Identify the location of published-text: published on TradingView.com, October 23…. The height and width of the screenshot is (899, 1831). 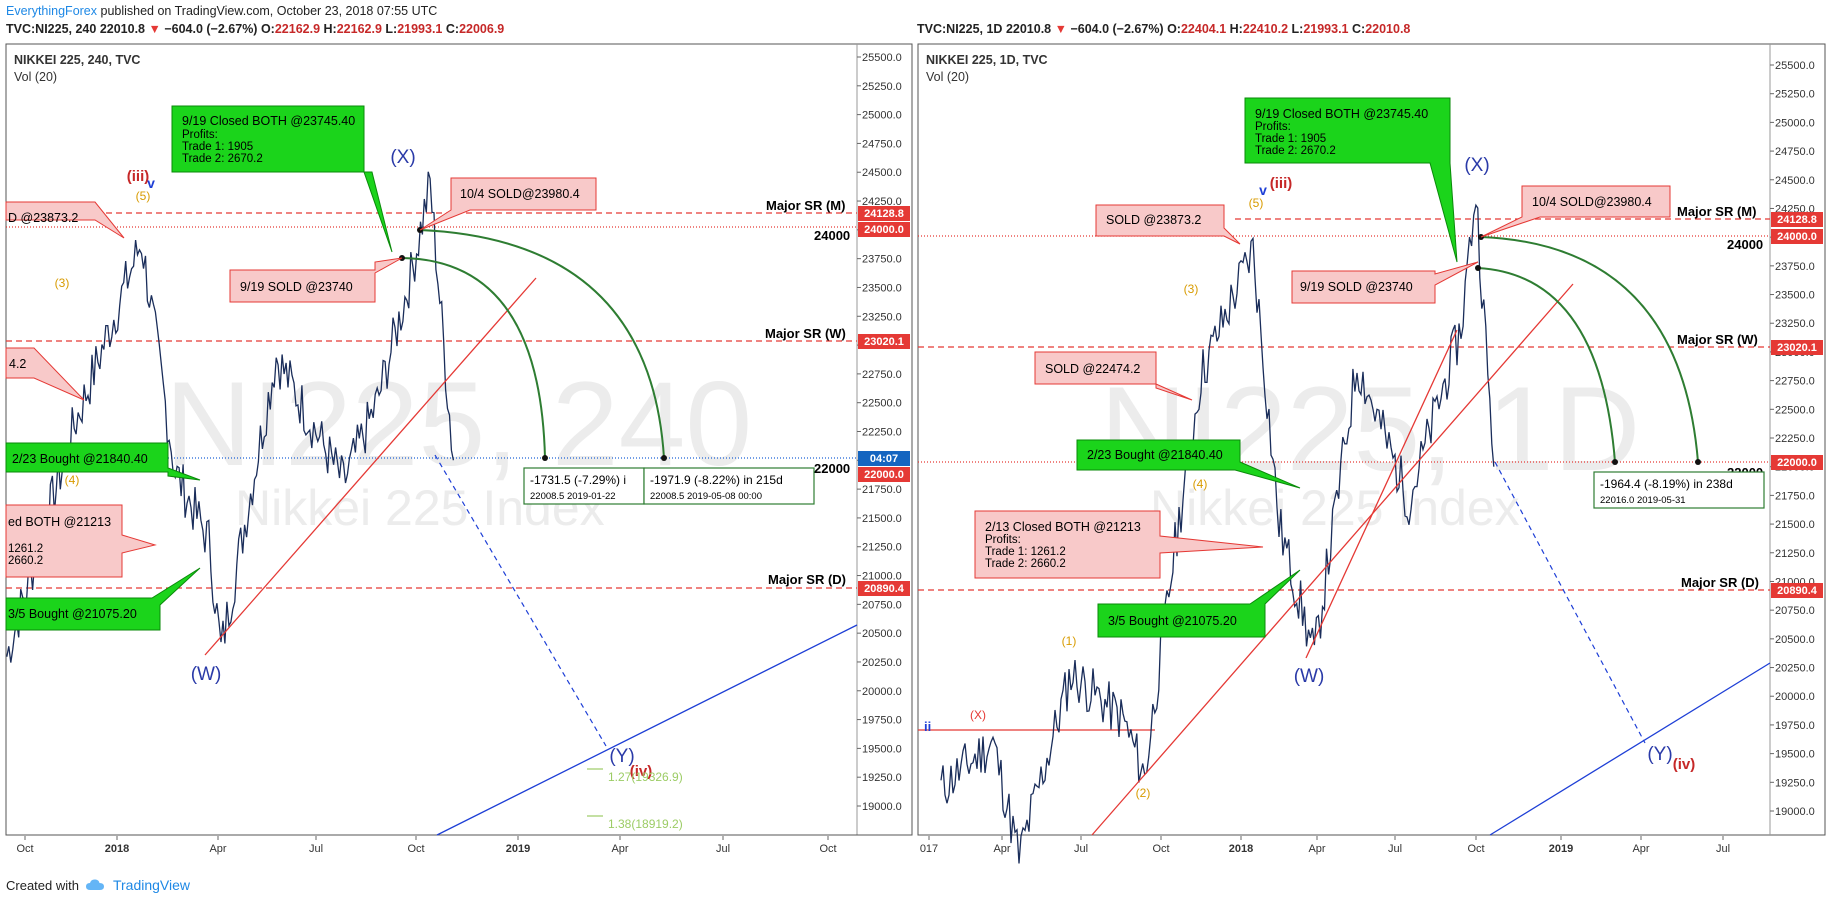
(267, 11).